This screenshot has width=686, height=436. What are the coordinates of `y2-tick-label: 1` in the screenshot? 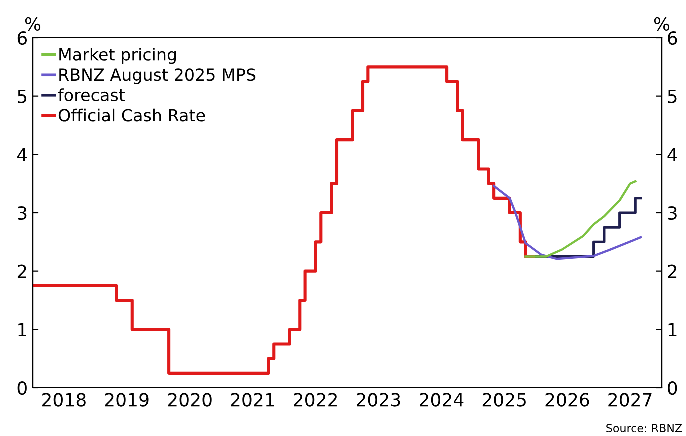 It's located at (672, 330).